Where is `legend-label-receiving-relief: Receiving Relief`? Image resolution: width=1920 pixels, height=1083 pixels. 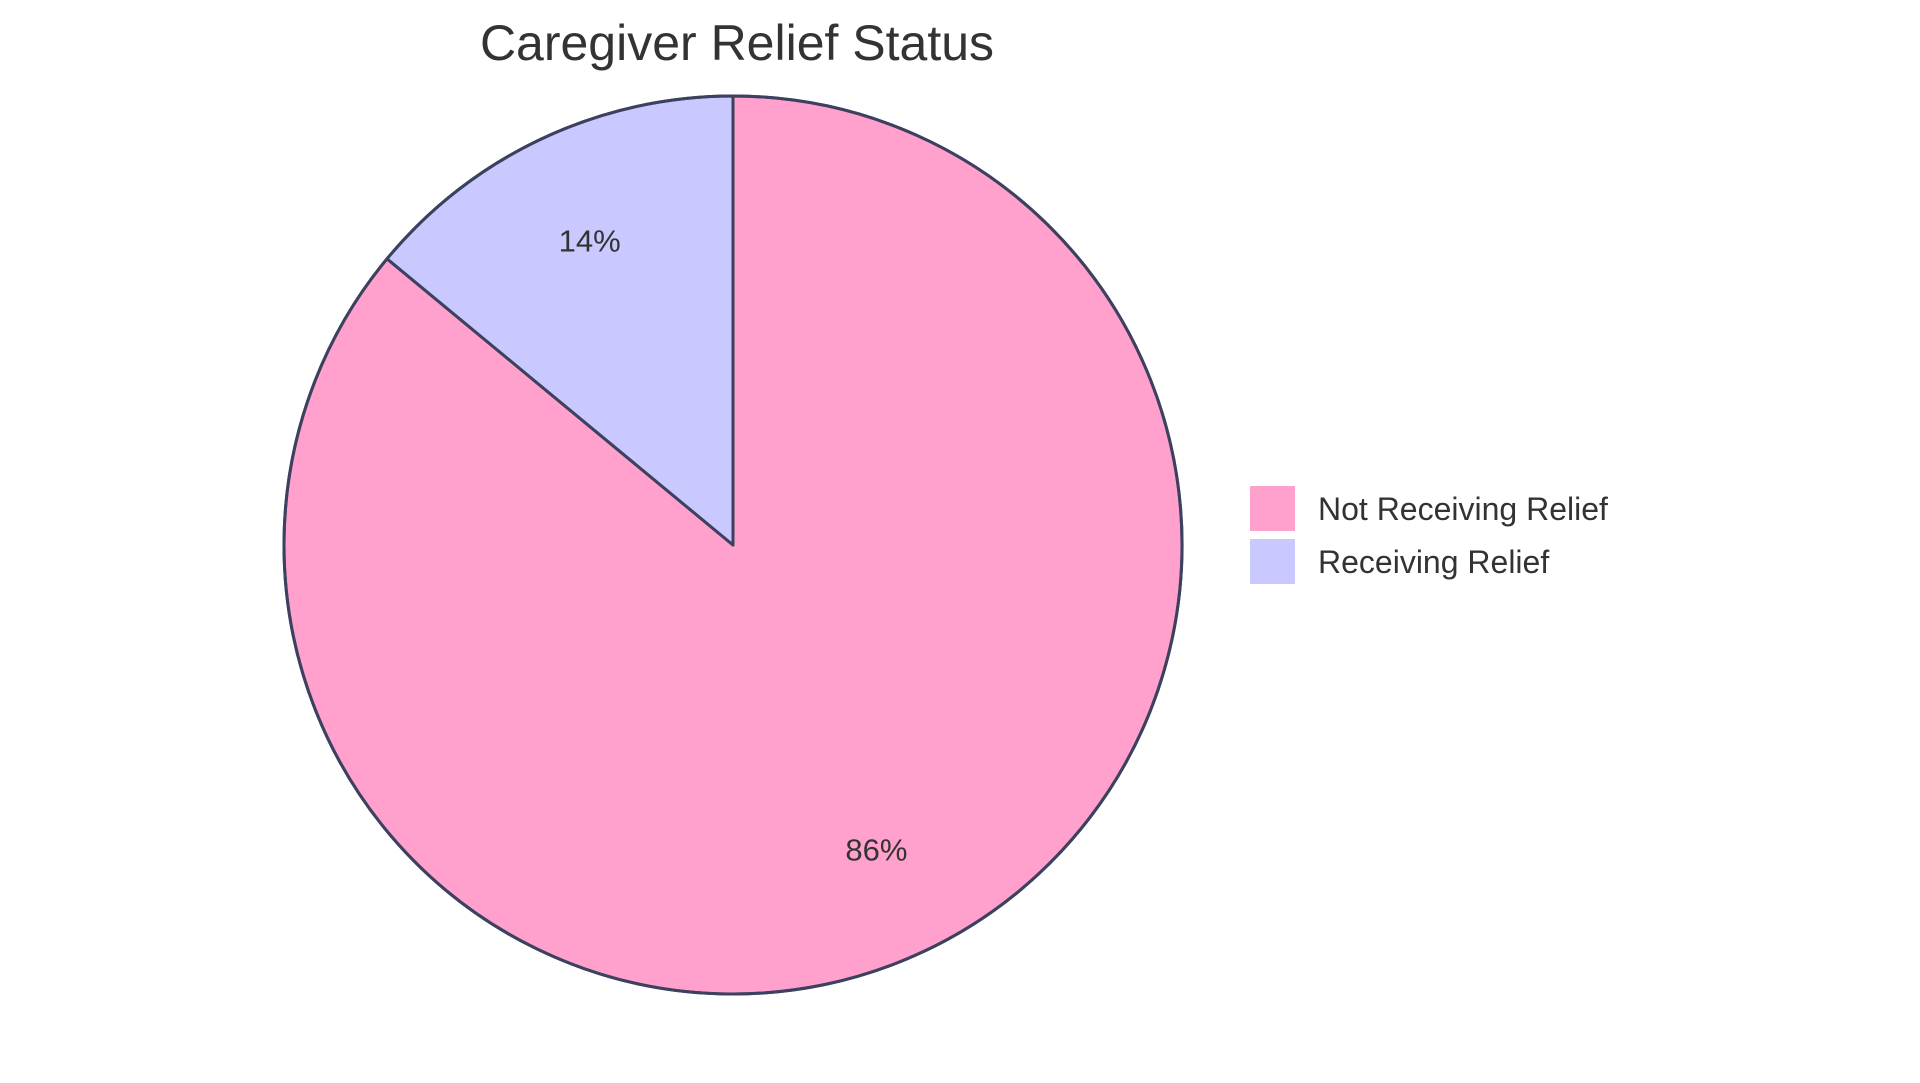
legend-label-receiving-relief: Receiving Relief is located at coordinates (1433, 562).